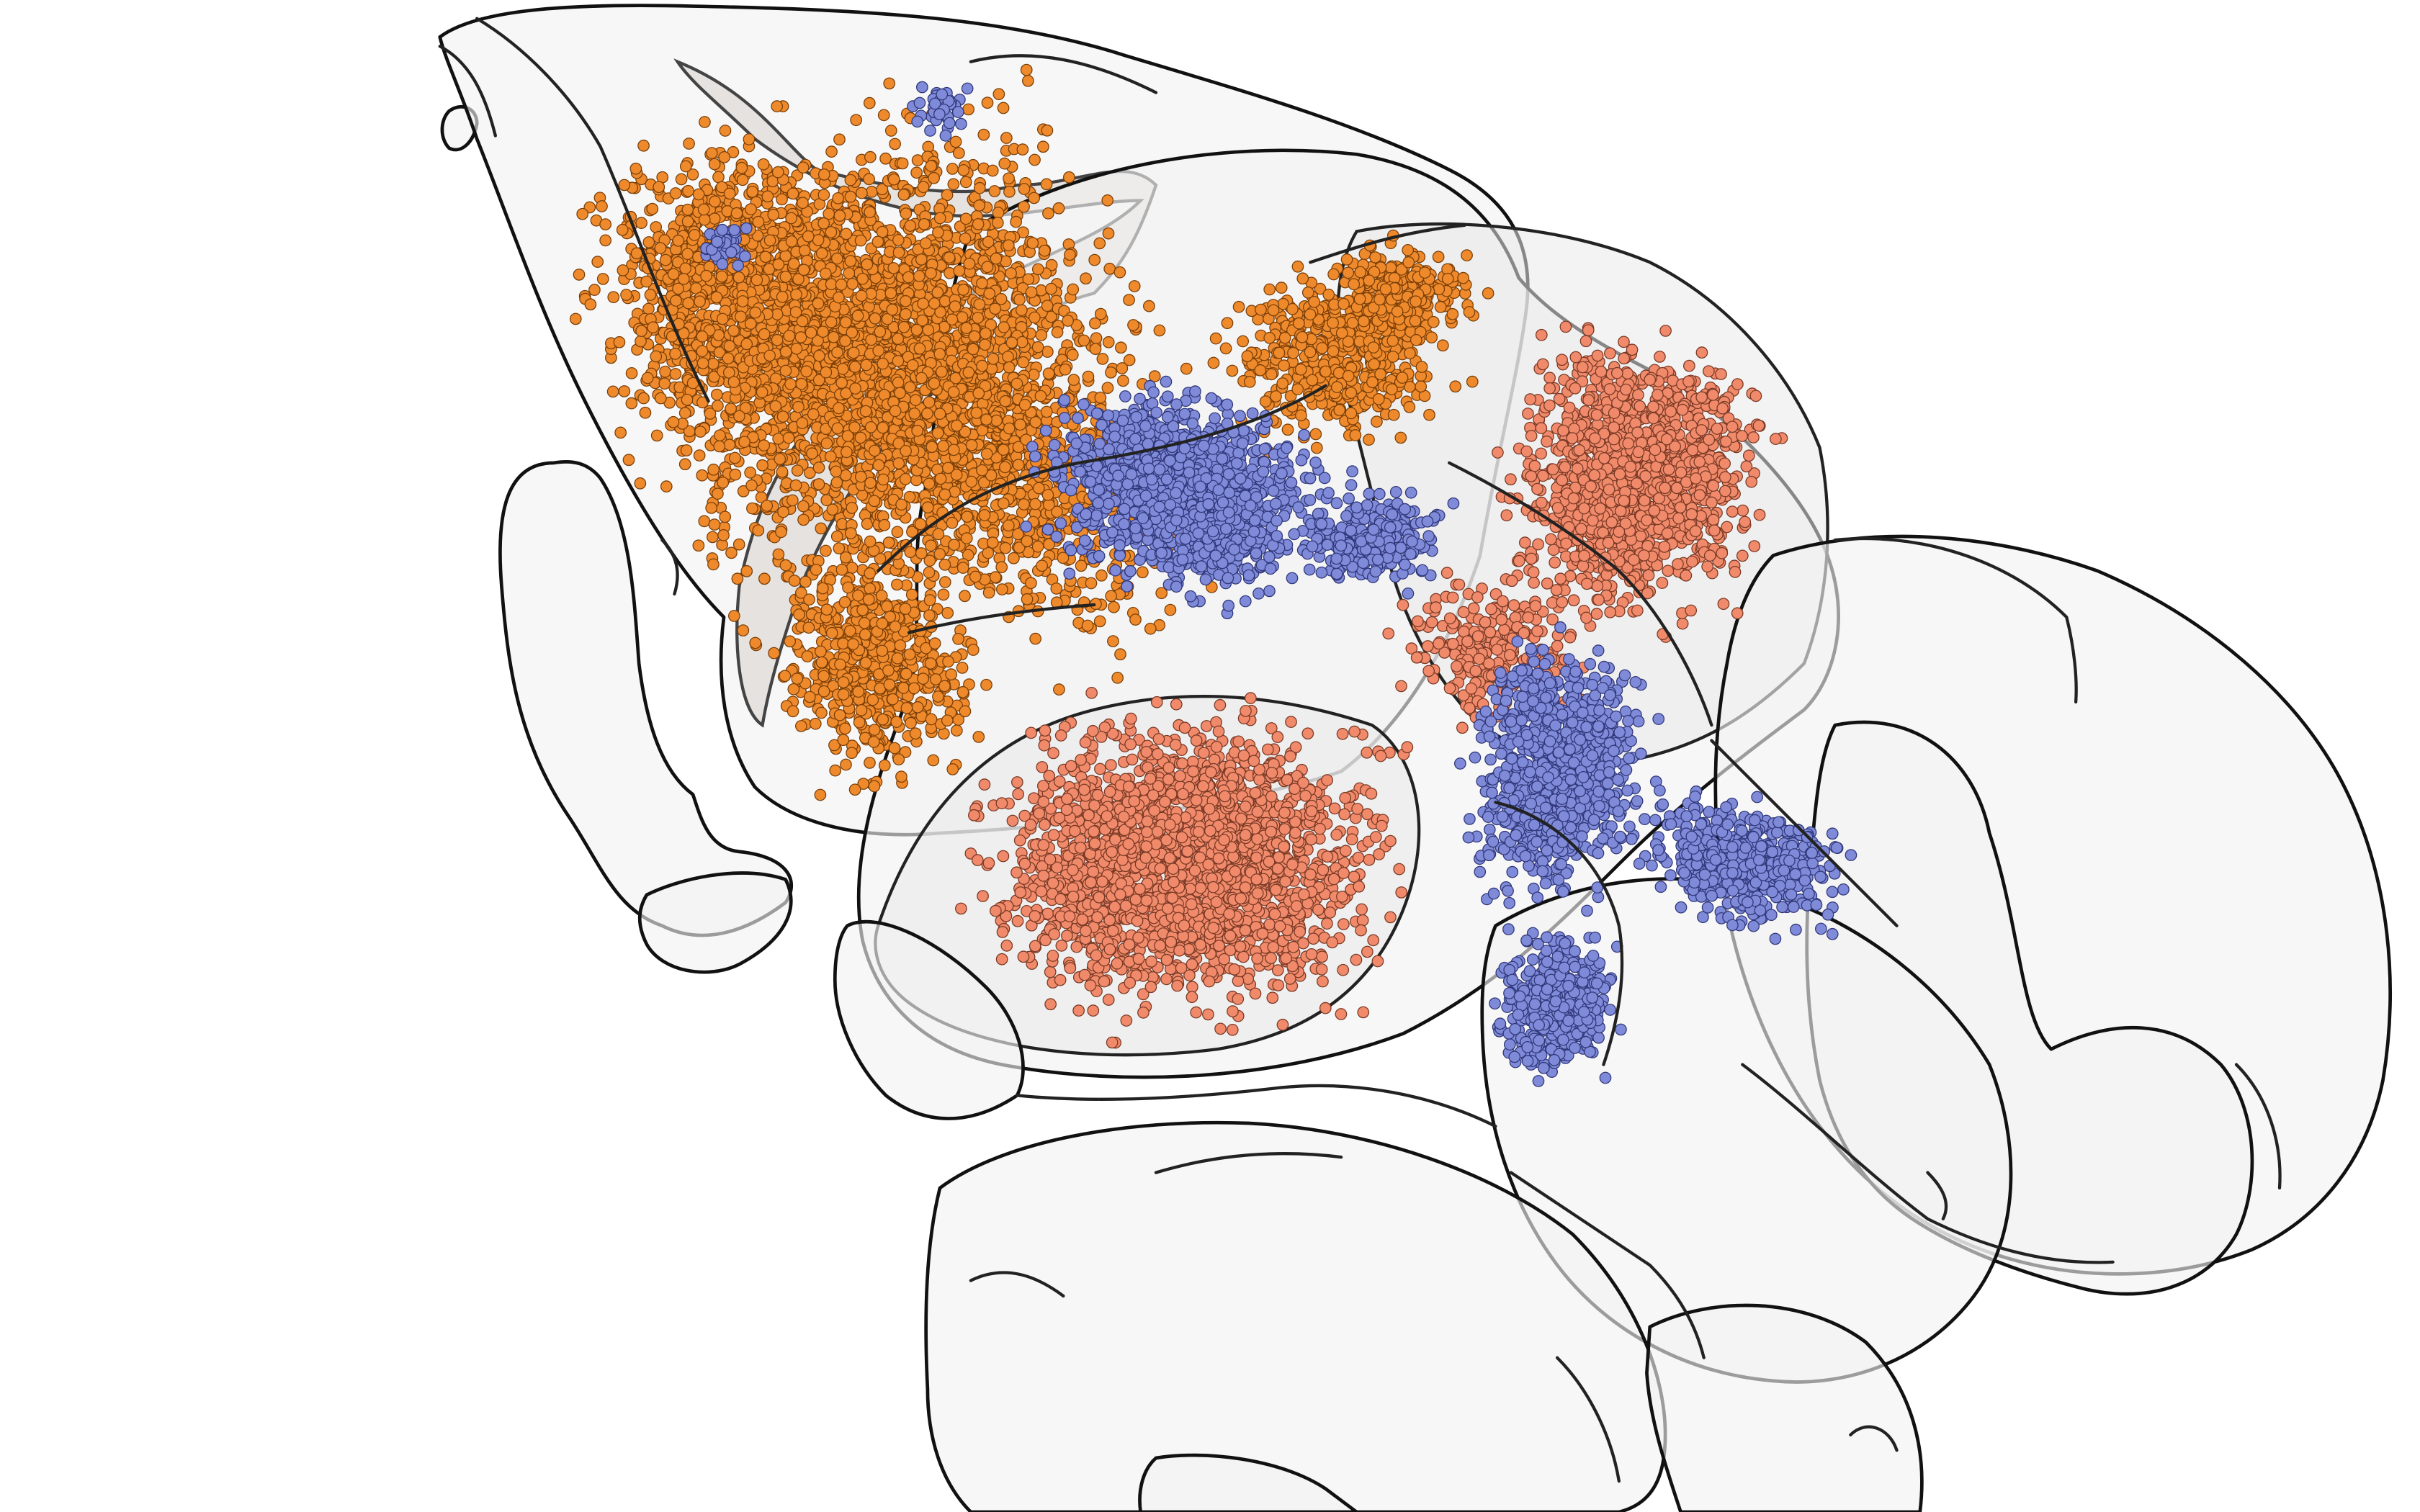 This screenshot has width=2420, height=1512. Describe the element at coordinates (929, 1019) in the screenshot. I see `basal-forebrain-mesh` at that location.